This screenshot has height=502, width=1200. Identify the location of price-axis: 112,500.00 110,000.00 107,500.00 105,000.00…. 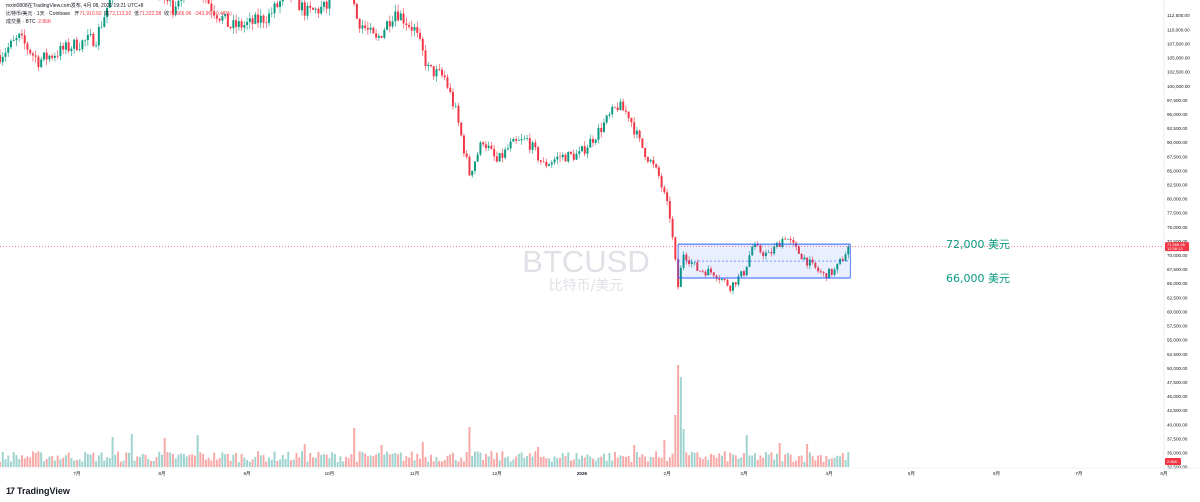
(1176, 240).